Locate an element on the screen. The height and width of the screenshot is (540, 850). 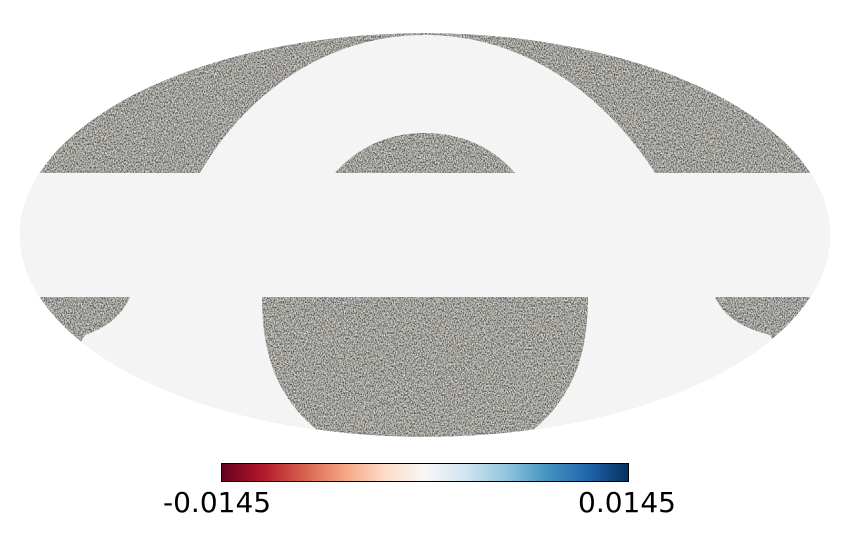
colorbar is located at coordinates (425, 472).